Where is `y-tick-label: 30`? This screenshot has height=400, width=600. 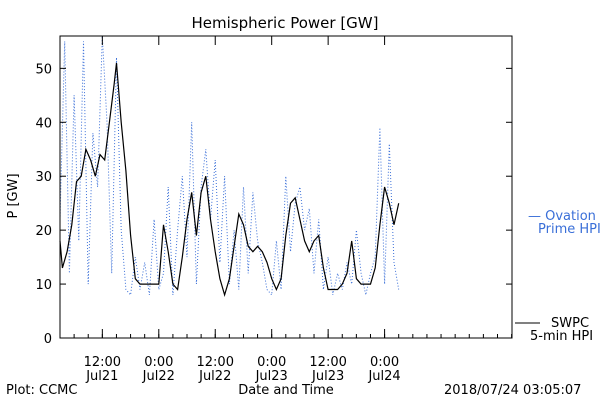
y-tick-label: 30 is located at coordinates (43, 177).